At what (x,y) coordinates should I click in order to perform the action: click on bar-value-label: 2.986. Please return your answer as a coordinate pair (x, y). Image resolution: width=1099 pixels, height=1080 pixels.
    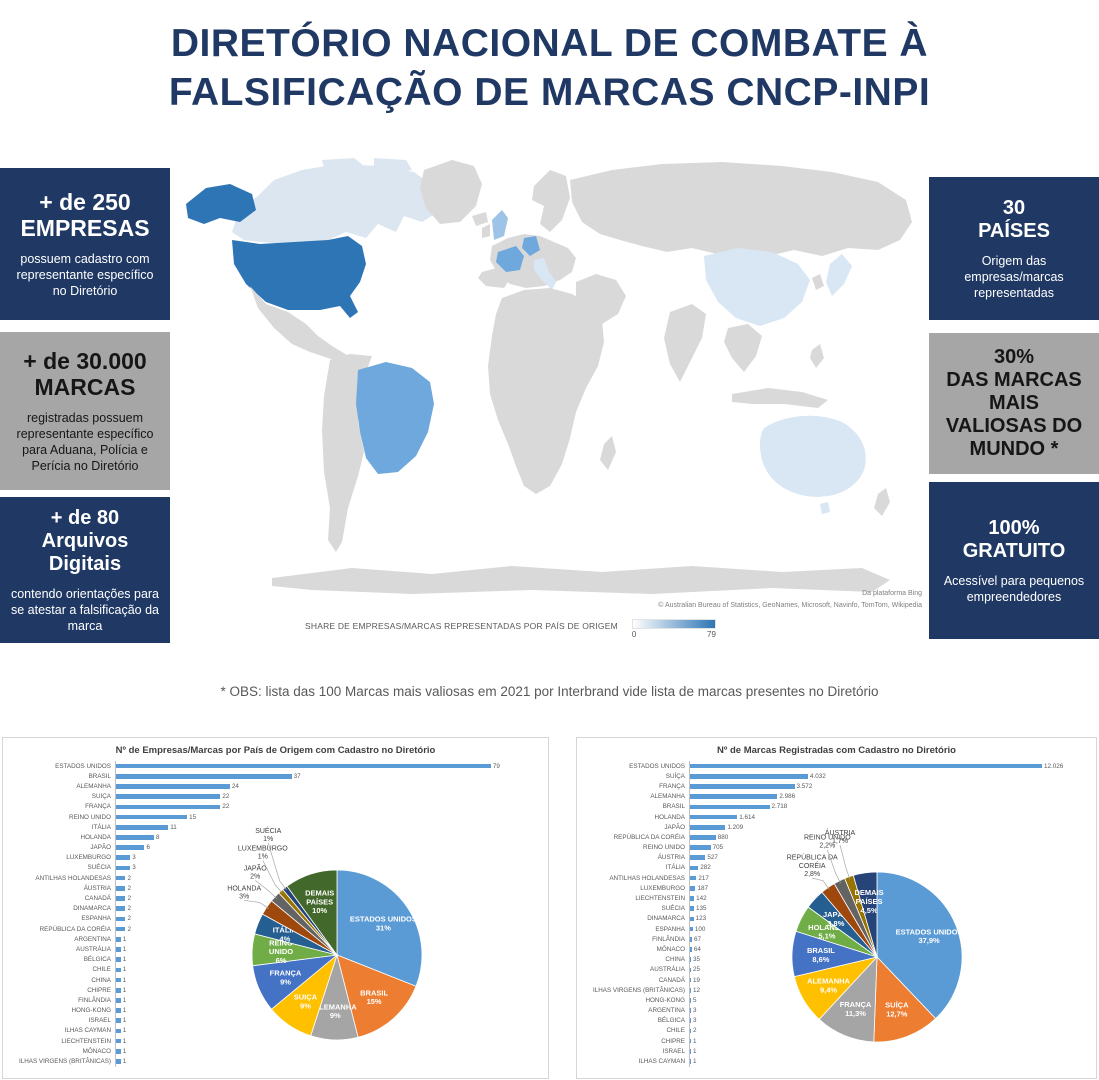
    Looking at the image, I should click on (787, 797).